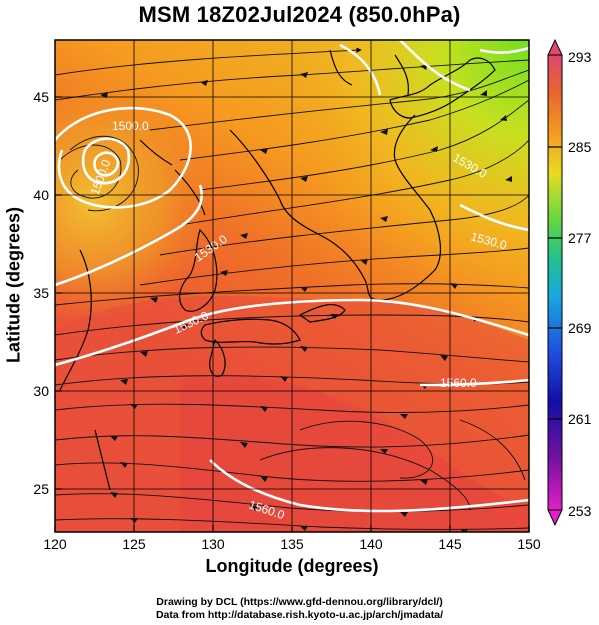 The width and height of the screenshot is (599, 625). What do you see at coordinates (41, 391) in the screenshot?
I see `y-tick-label: 30` at bounding box center [41, 391].